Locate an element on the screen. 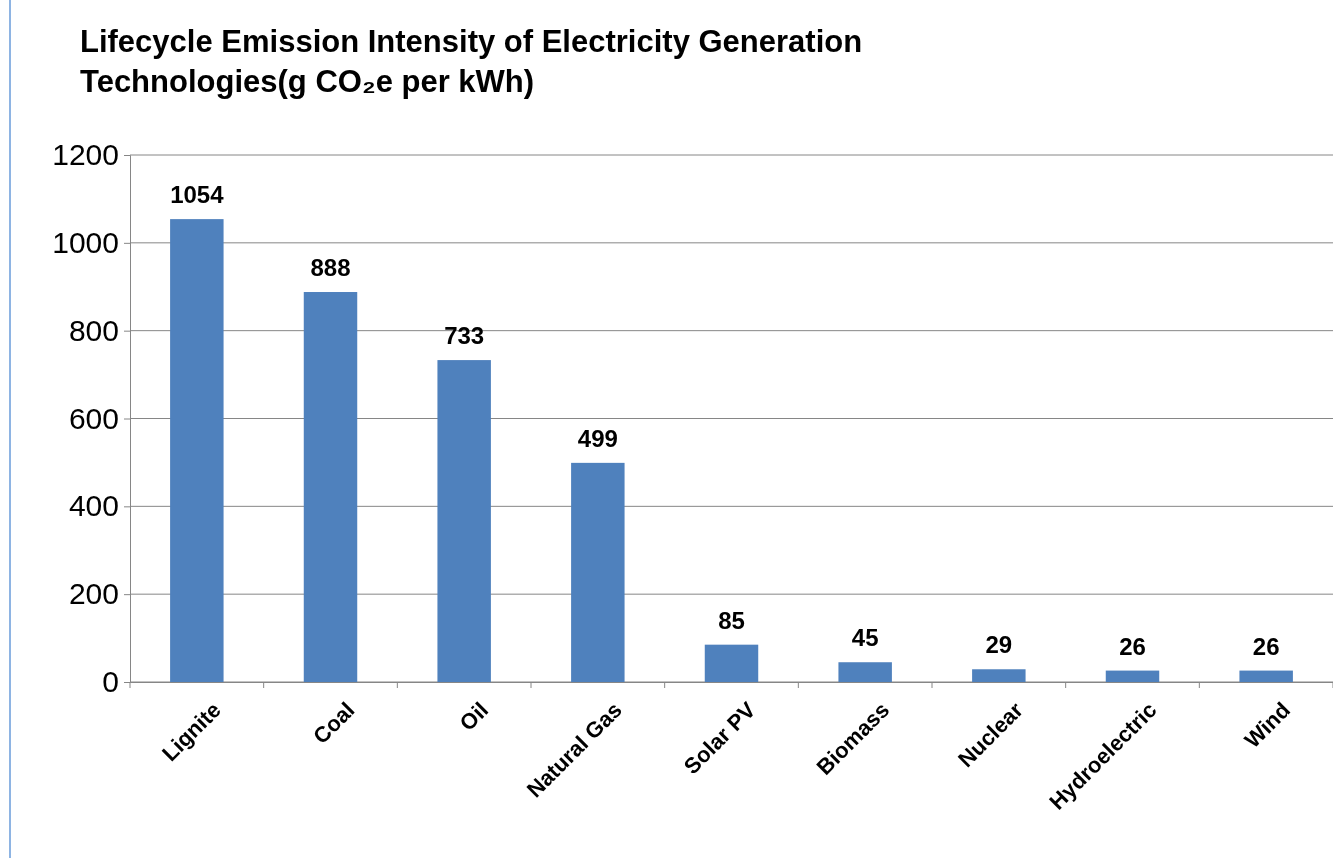 Image resolution: width=1333 pixels, height=858 pixels. y-tick-label: 1200 is located at coordinates (85, 155).